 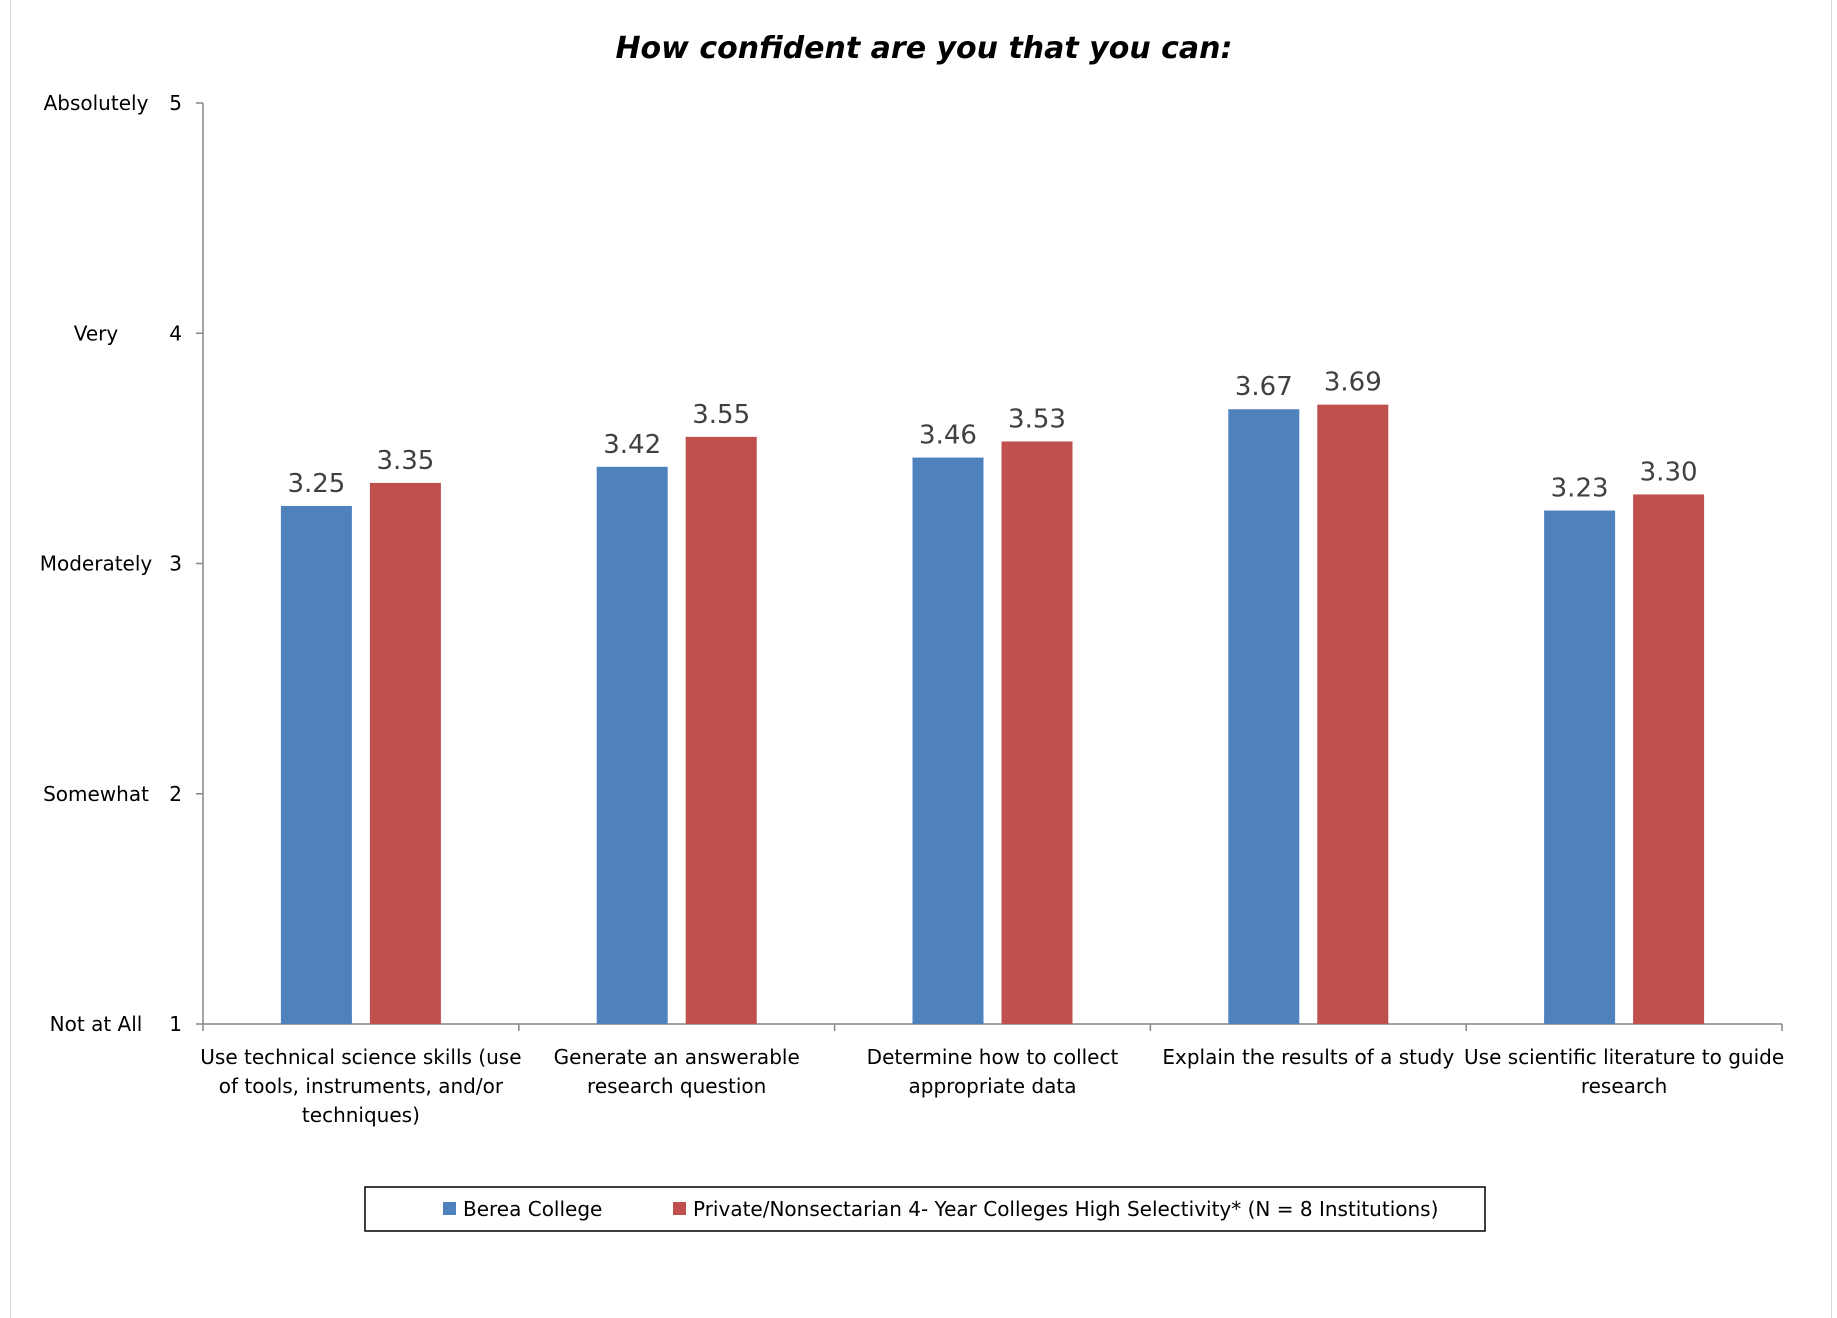 I want to click on data-label: 3.35, so click(x=405, y=461).